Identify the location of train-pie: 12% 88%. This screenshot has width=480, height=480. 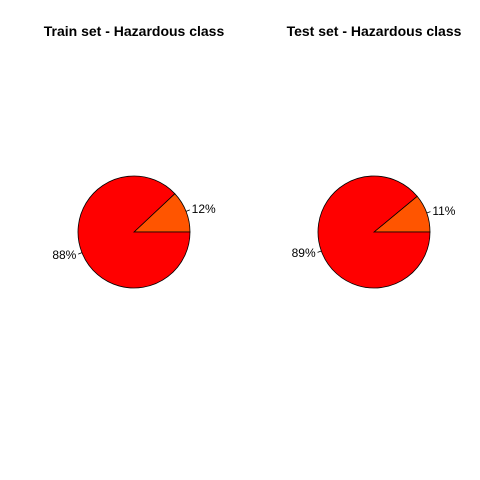
(134, 232).